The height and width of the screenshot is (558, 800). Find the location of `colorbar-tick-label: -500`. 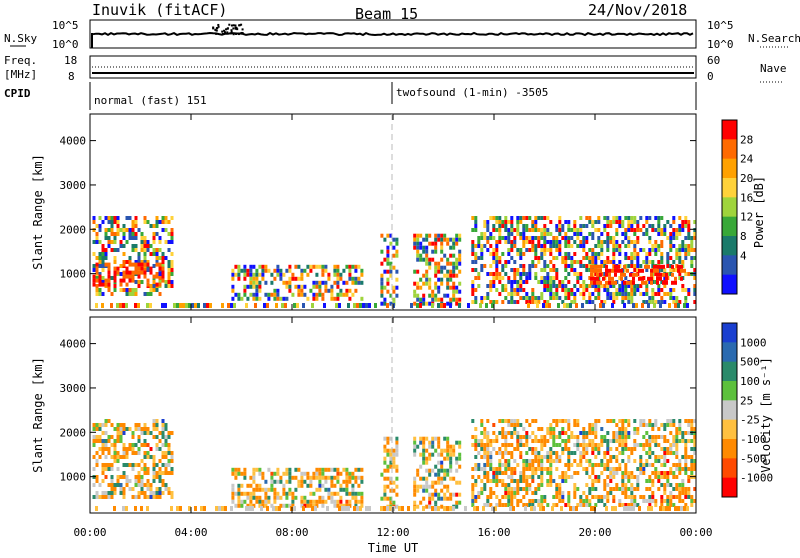

colorbar-tick-label: -500 is located at coordinates (753, 458).